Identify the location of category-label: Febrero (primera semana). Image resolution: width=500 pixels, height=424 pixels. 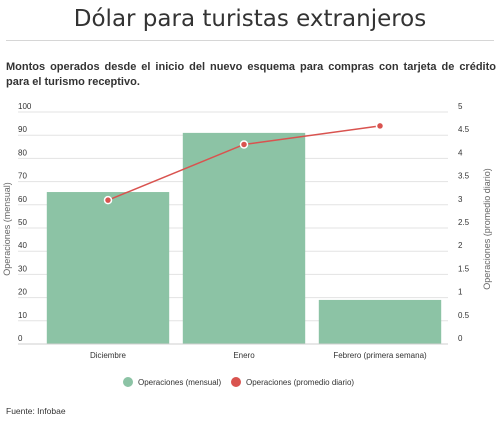
(380, 355).